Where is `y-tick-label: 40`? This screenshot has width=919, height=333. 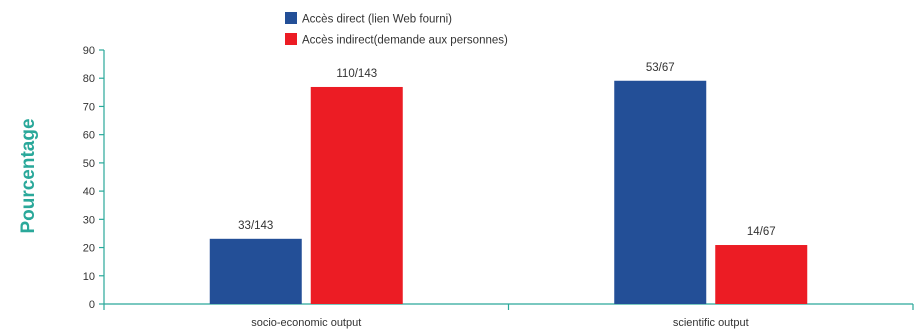 y-tick-label: 40 is located at coordinates (89, 192).